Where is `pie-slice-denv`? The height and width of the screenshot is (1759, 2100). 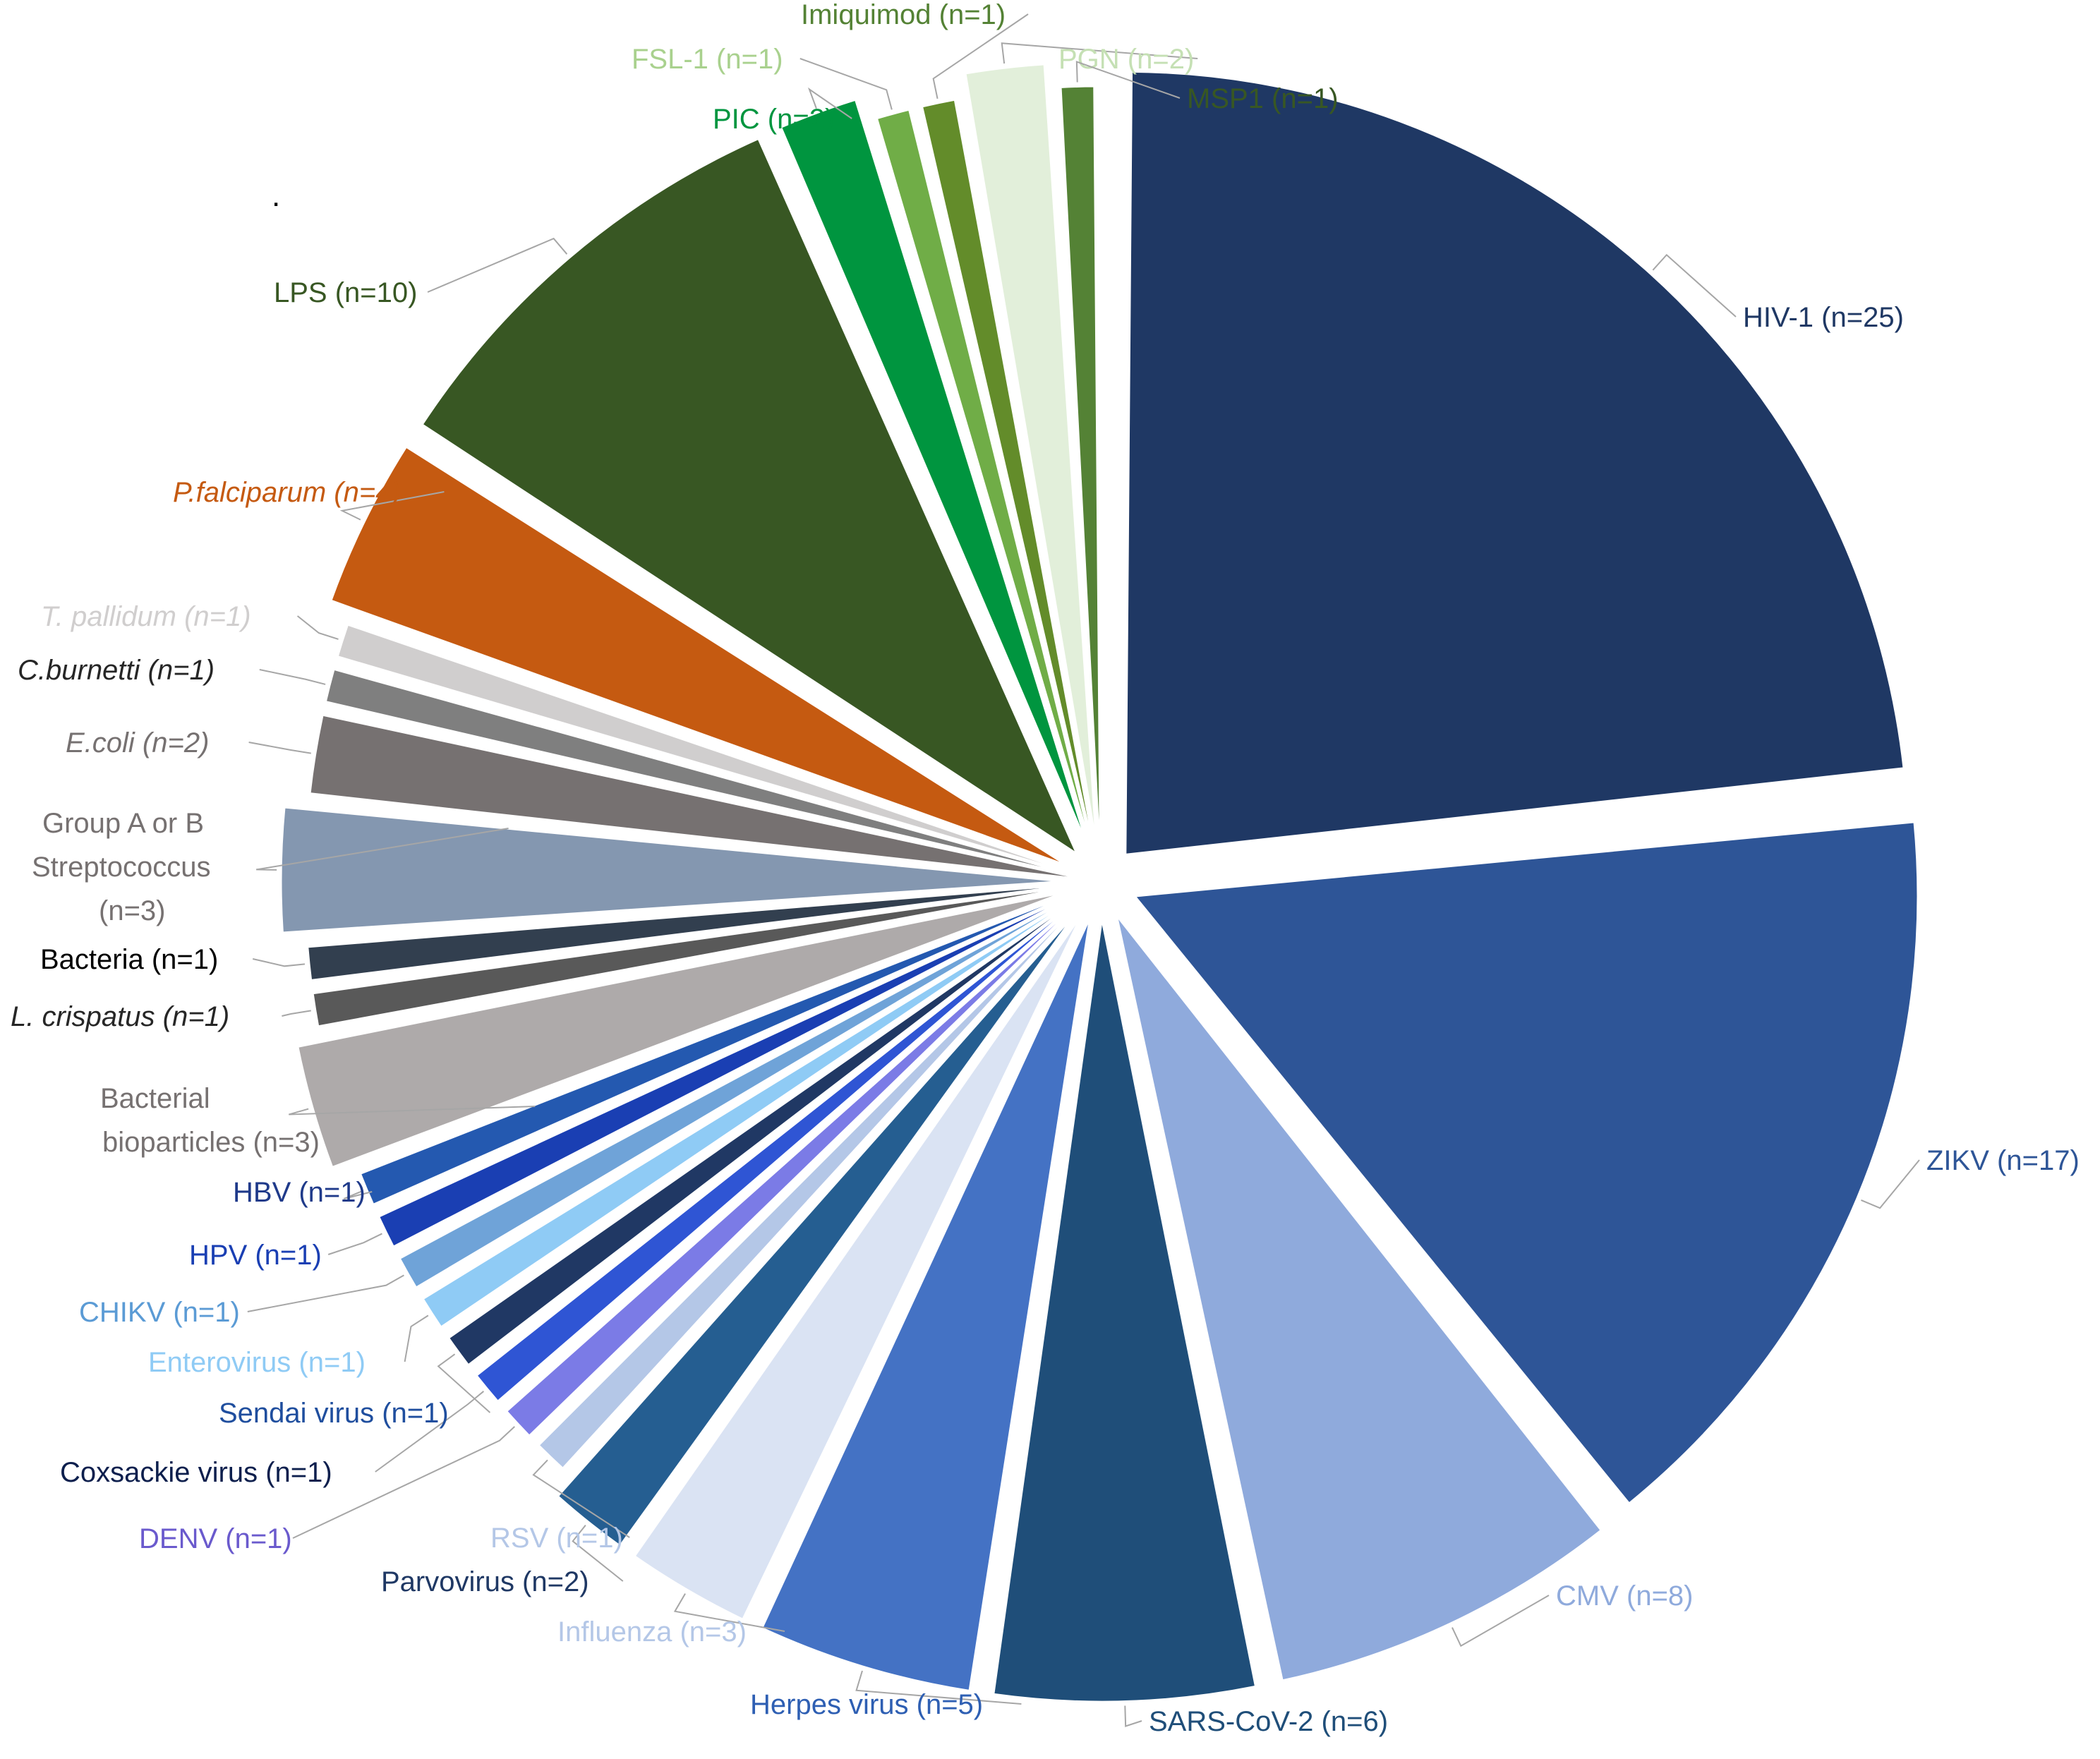 pie-slice-denv is located at coordinates (798, 1164).